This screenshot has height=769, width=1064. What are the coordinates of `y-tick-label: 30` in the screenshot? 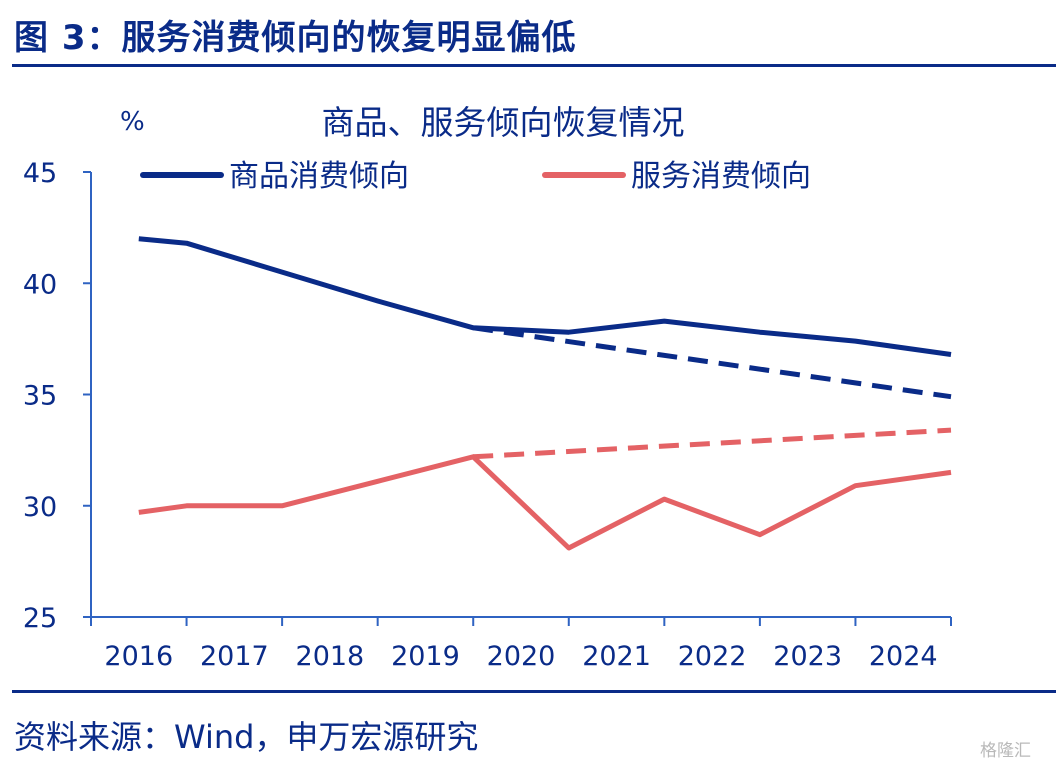 It's located at (40, 507).